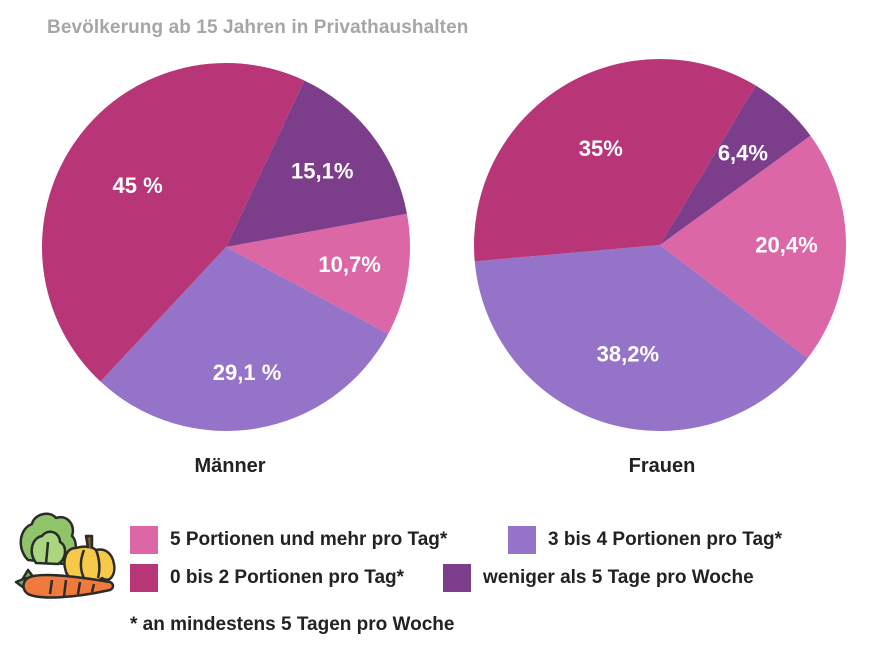 This screenshot has height=662, width=873. What do you see at coordinates (244, 339) in the screenshot?
I see `pie-slice-männer-three_four` at bounding box center [244, 339].